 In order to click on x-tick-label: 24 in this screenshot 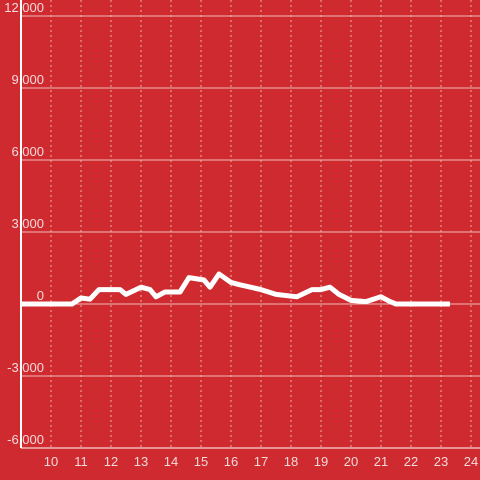, I will do `click(471, 461)`.